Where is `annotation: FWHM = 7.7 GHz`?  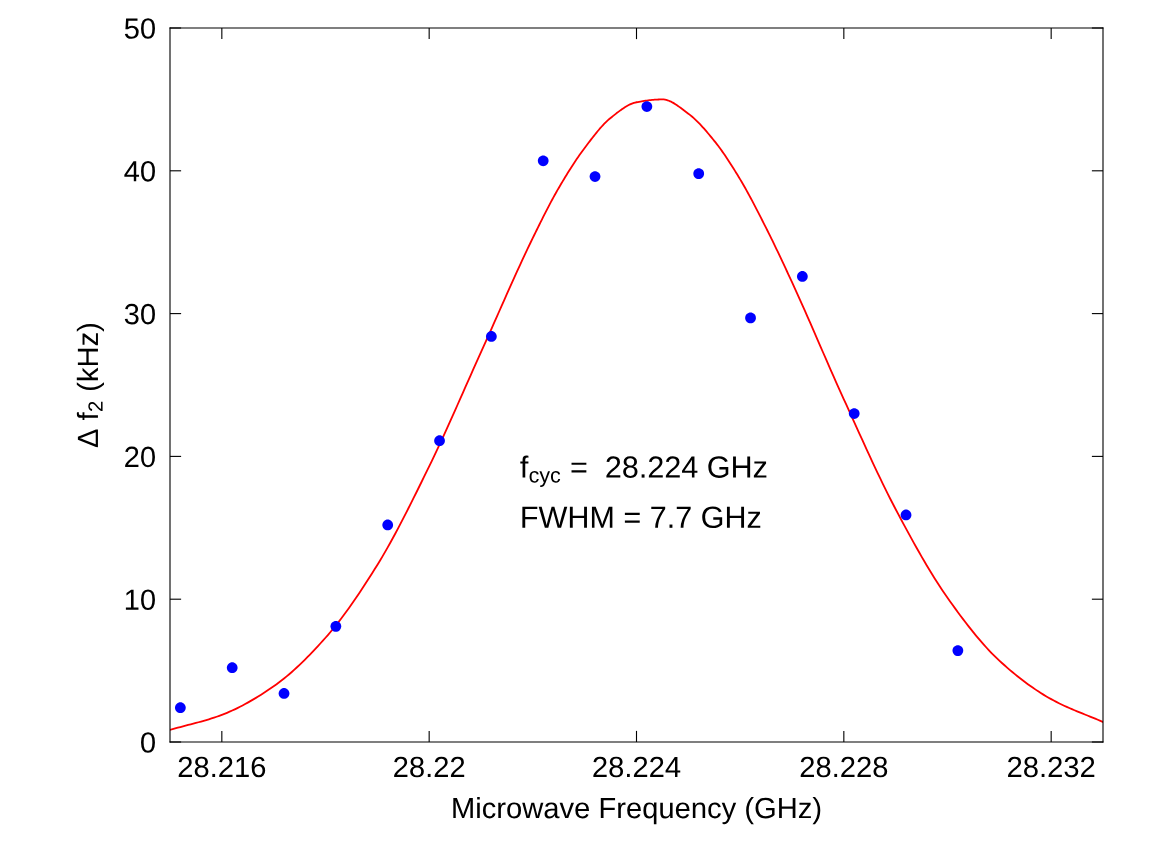
annotation: FWHM = 7.7 GHz is located at coordinates (641, 517).